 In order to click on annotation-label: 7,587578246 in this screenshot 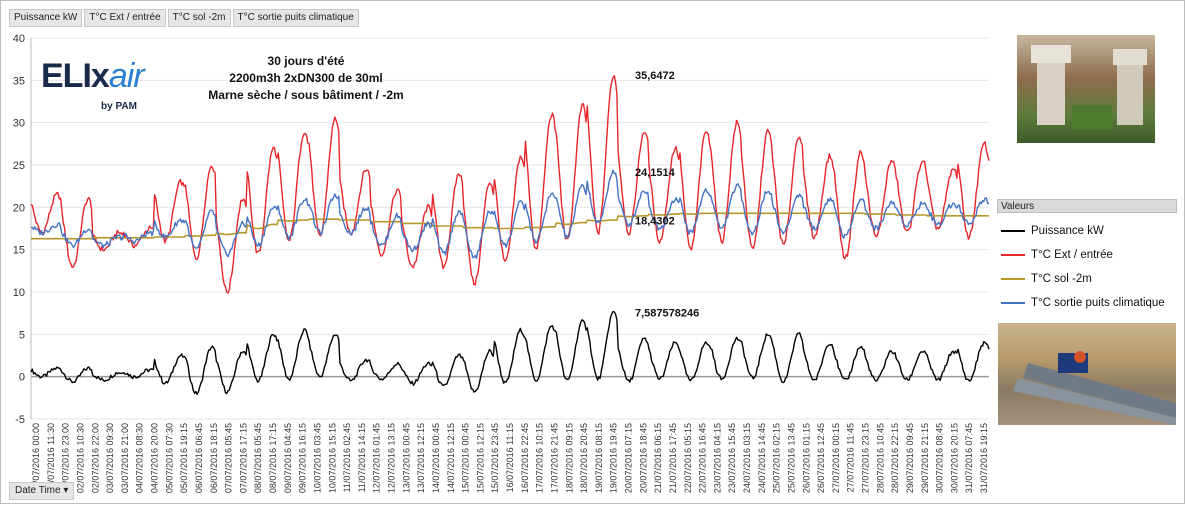, I will do `click(667, 313)`.